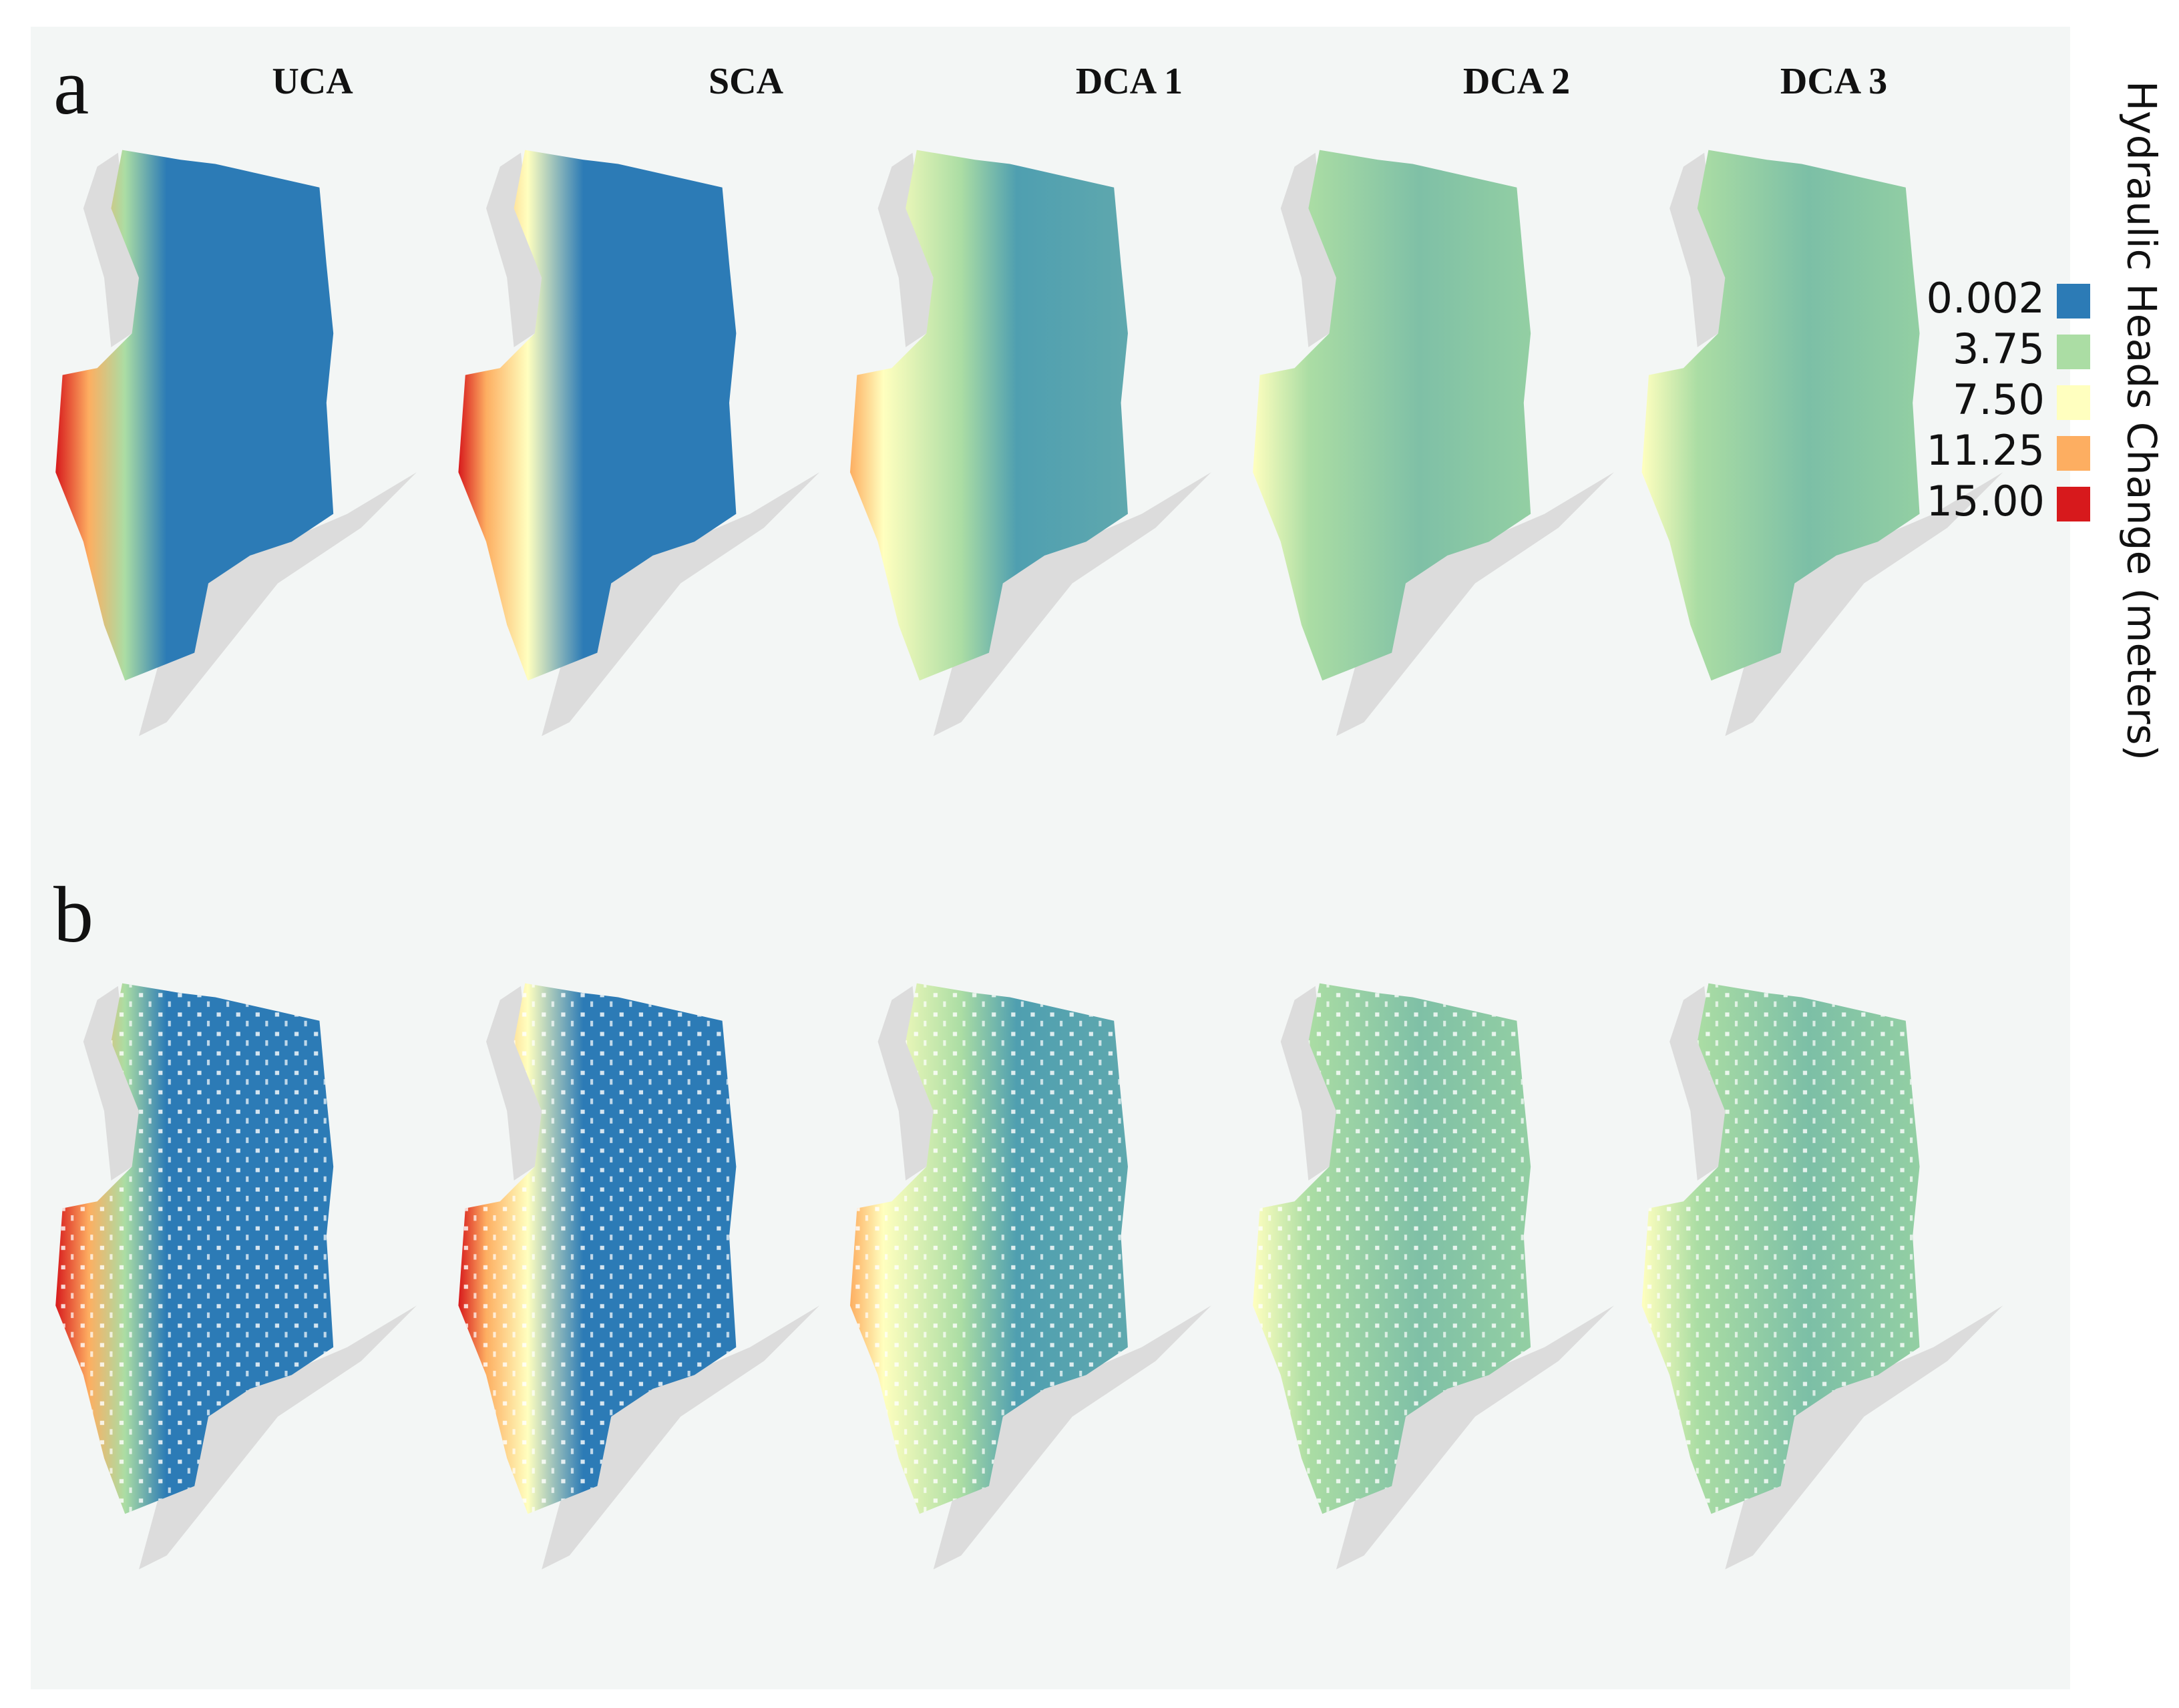 This screenshot has height=1708, width=2179. What do you see at coordinates (1833, 81) in the screenshot?
I see `column-title: DCA 3` at bounding box center [1833, 81].